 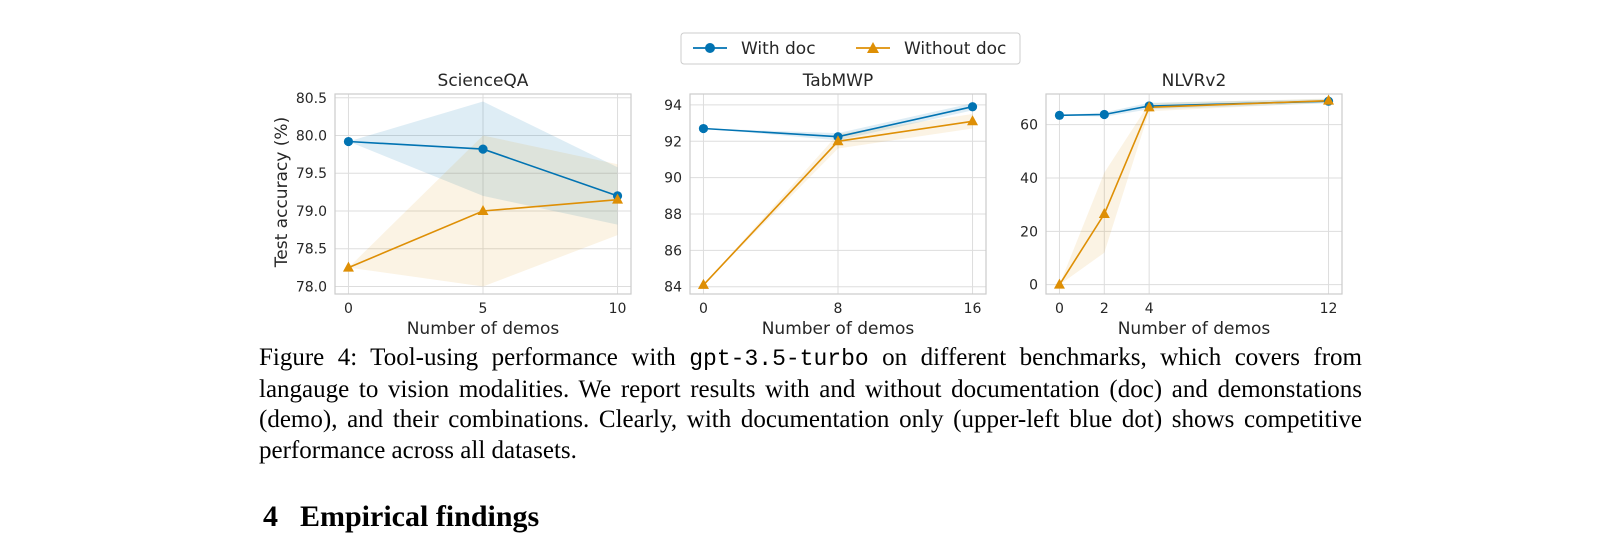 I want to click on x-tick-label: 4, so click(x=1149, y=309).